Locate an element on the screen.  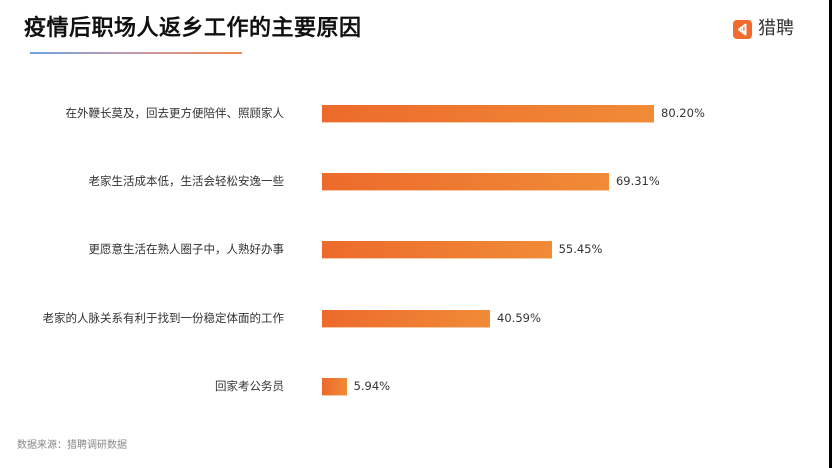
bar-row: 老家的人脉关系有利于找到一份稳定体面的工作 40.59% is located at coordinates (400, 318).